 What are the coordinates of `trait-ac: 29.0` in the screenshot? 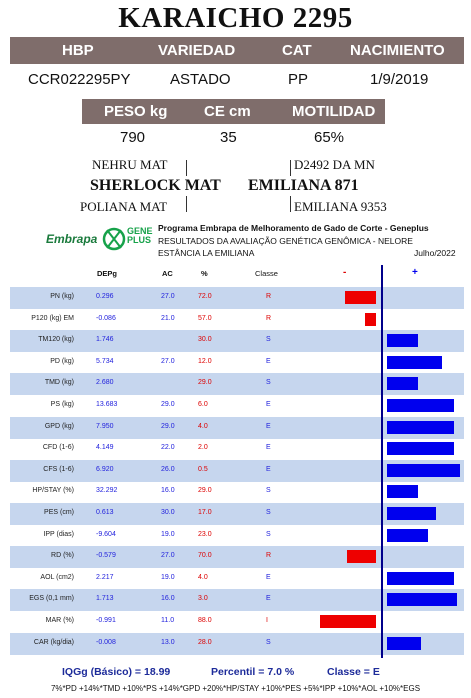 It's located at (168, 404).